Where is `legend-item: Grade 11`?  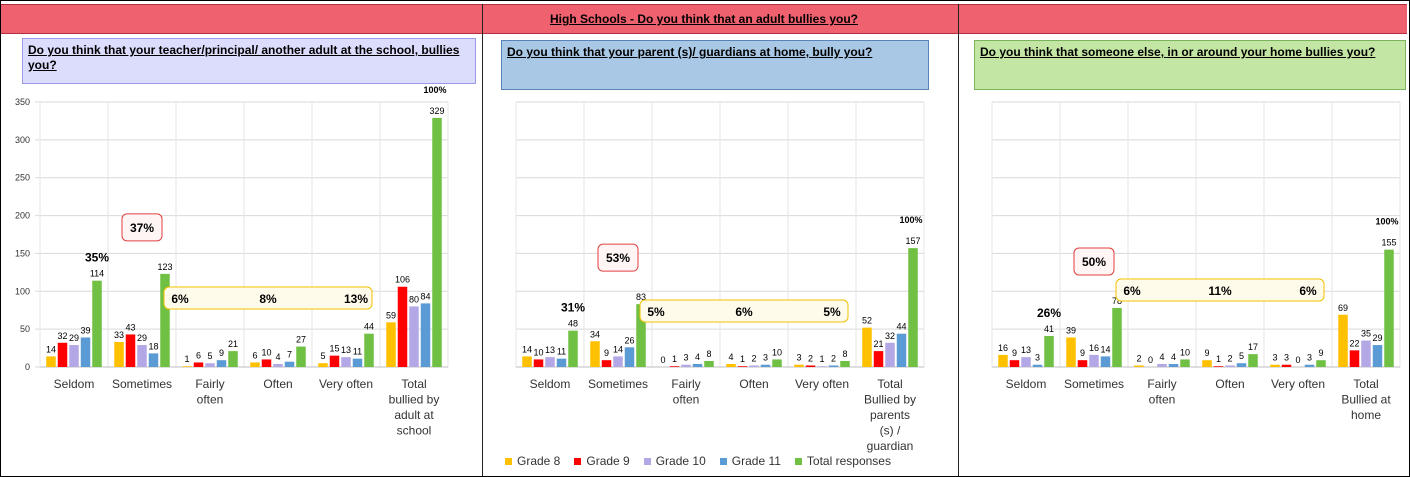
legend-item: Grade 11 is located at coordinates (750, 461).